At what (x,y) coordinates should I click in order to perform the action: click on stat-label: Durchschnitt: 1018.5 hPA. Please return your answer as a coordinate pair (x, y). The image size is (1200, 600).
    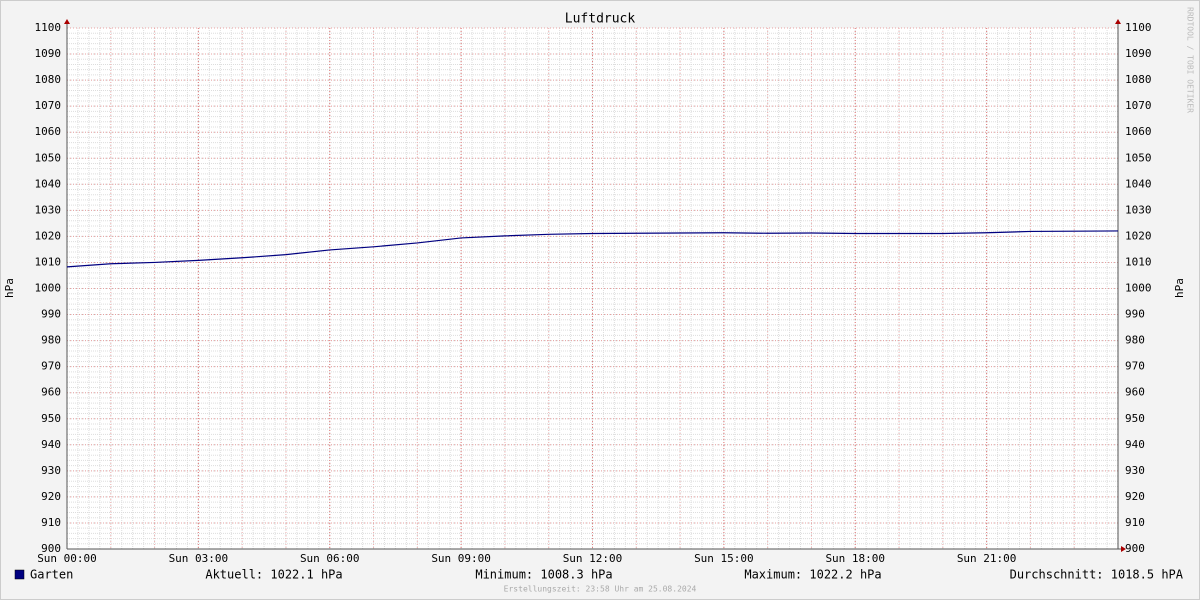
    Looking at the image, I should click on (1097, 575).